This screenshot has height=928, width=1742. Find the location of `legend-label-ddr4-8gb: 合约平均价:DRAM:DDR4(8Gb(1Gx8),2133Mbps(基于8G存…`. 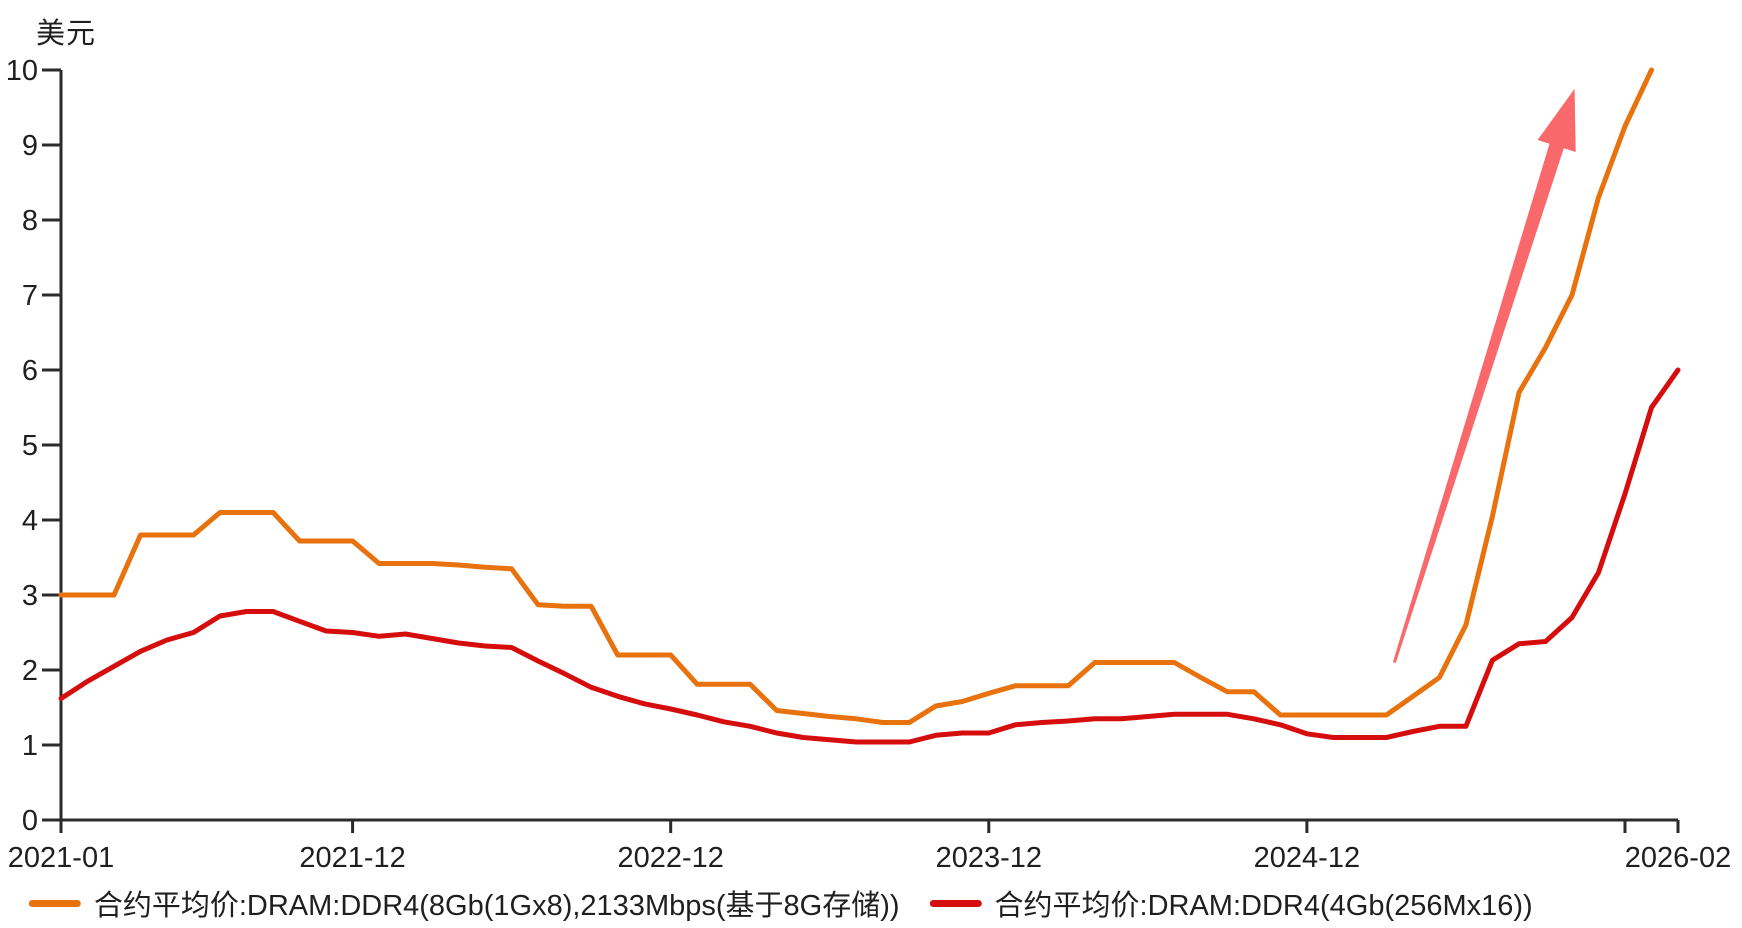

legend-label-ddr4-8gb: 合约平均价:DRAM:DDR4(8Gb(1Gx8),2133Mbps(基于8G存… is located at coordinates (496, 906).